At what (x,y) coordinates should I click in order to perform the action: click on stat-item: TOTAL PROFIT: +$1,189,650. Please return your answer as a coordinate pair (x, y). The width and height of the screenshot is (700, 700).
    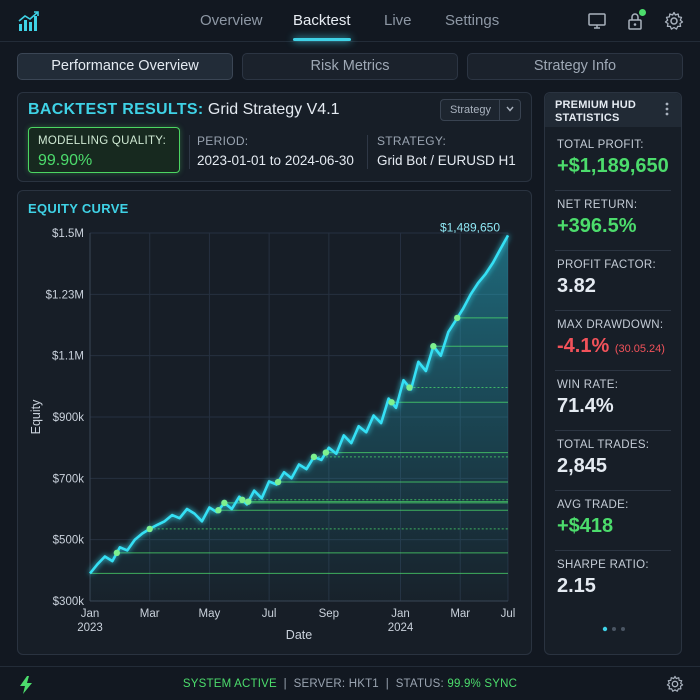
    Looking at the image, I should click on (613, 161).